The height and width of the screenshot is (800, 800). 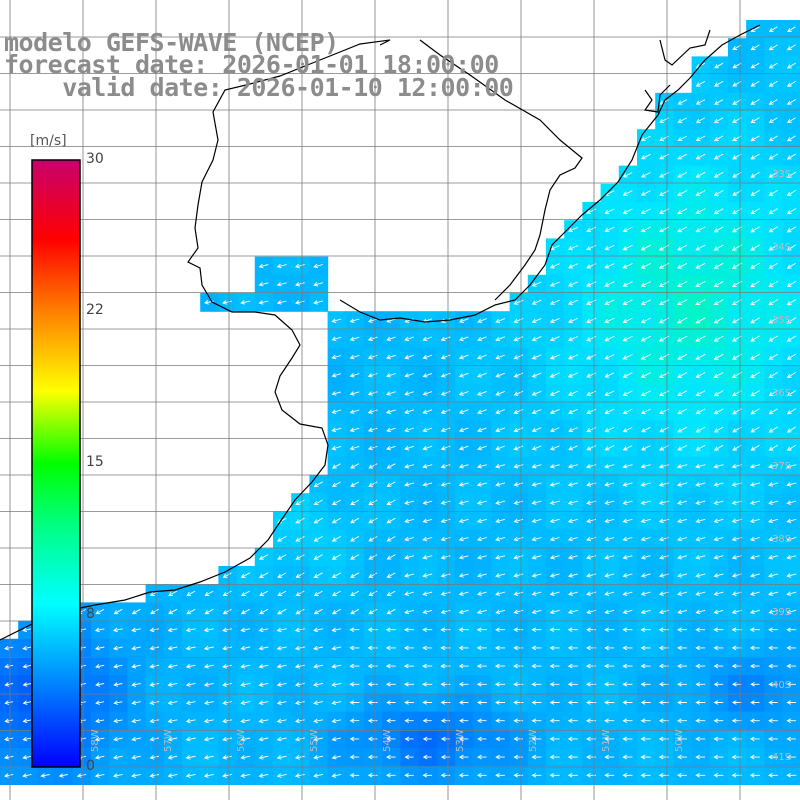 What do you see at coordinates (95, 740) in the screenshot?
I see `longitude-label: 58W` at bounding box center [95, 740].